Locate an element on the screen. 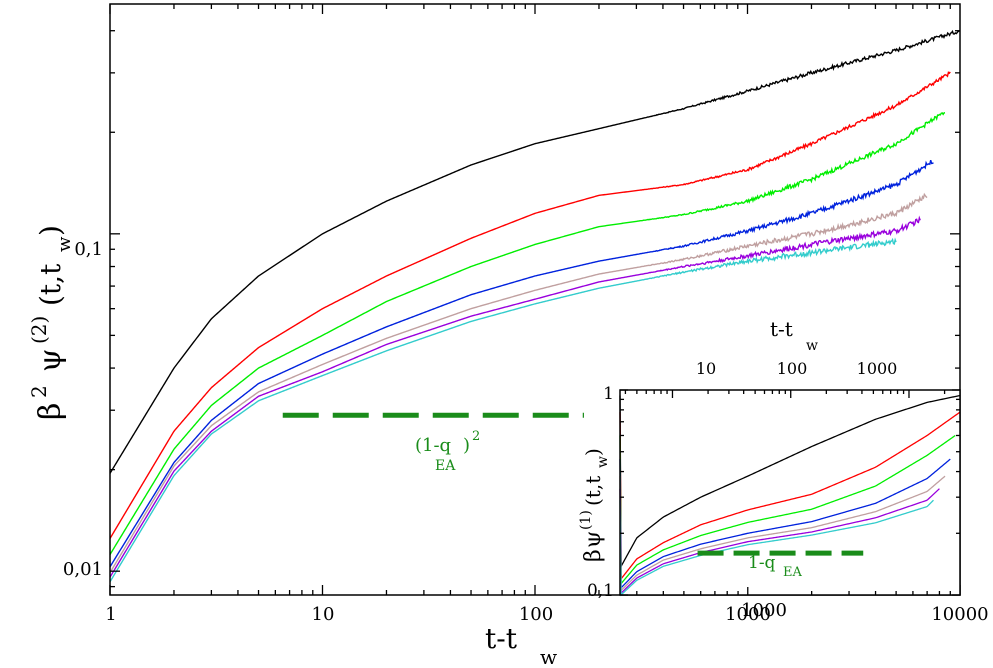 This screenshot has width=993, height=668. inset-ylabel: β ψ (1) (t,t w ) is located at coordinates (594, 505).